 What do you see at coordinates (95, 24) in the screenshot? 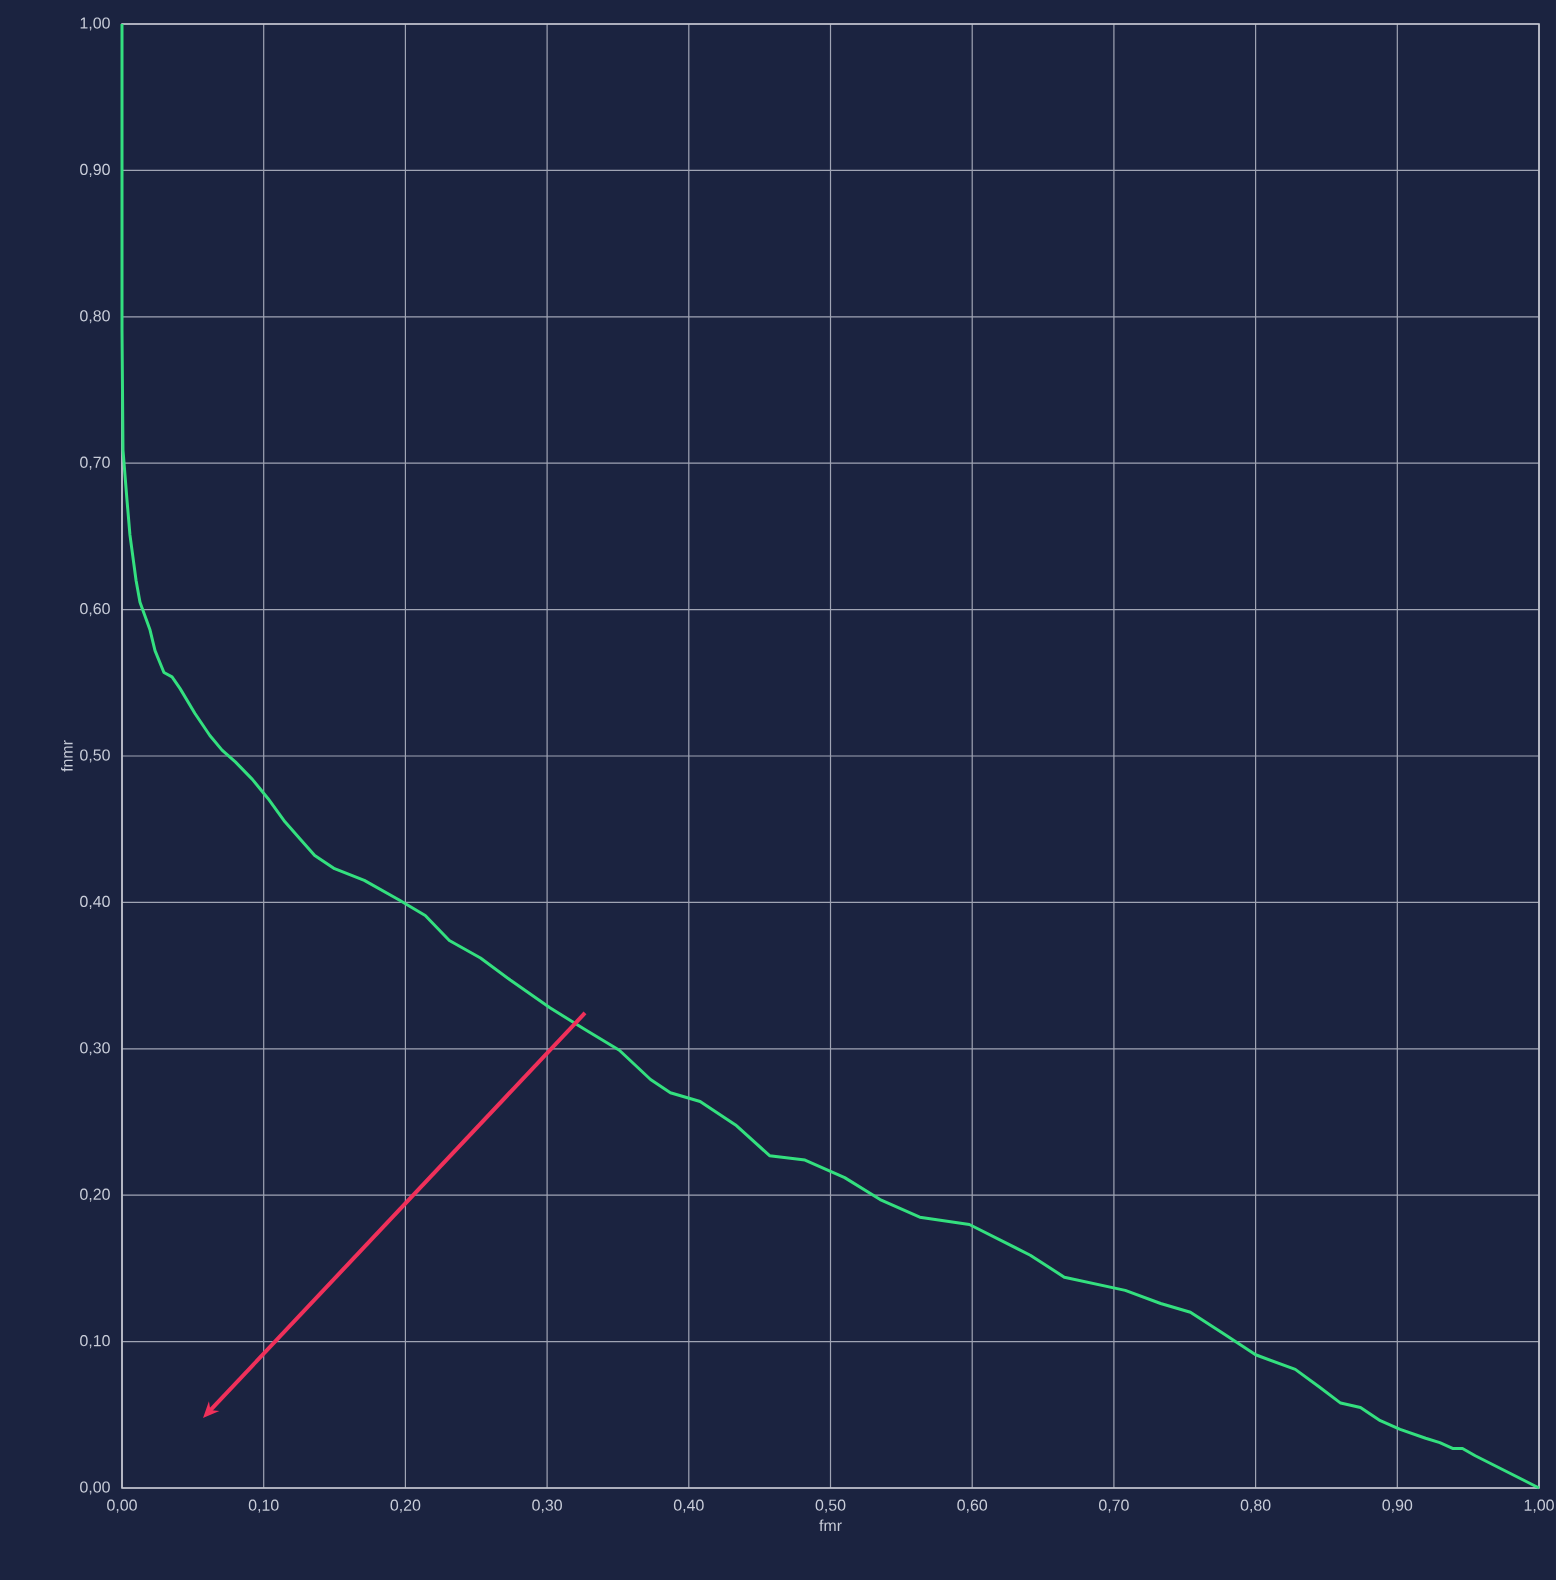
I see `y-tick-label: 1,00` at bounding box center [95, 24].